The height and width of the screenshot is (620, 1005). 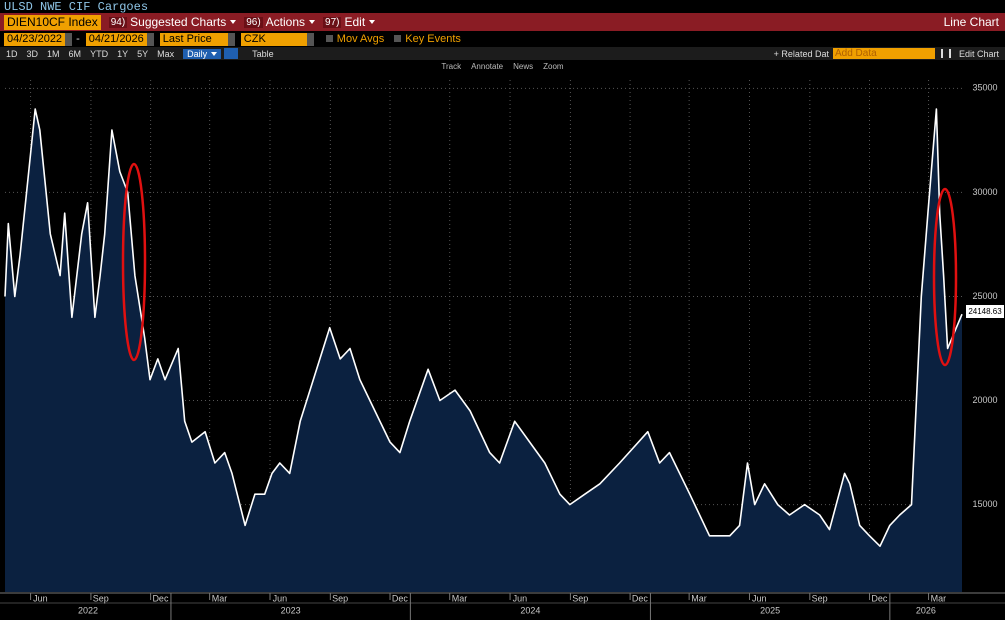 What do you see at coordinates (12, 53) in the screenshot?
I see `period: 1D` at bounding box center [12, 53].